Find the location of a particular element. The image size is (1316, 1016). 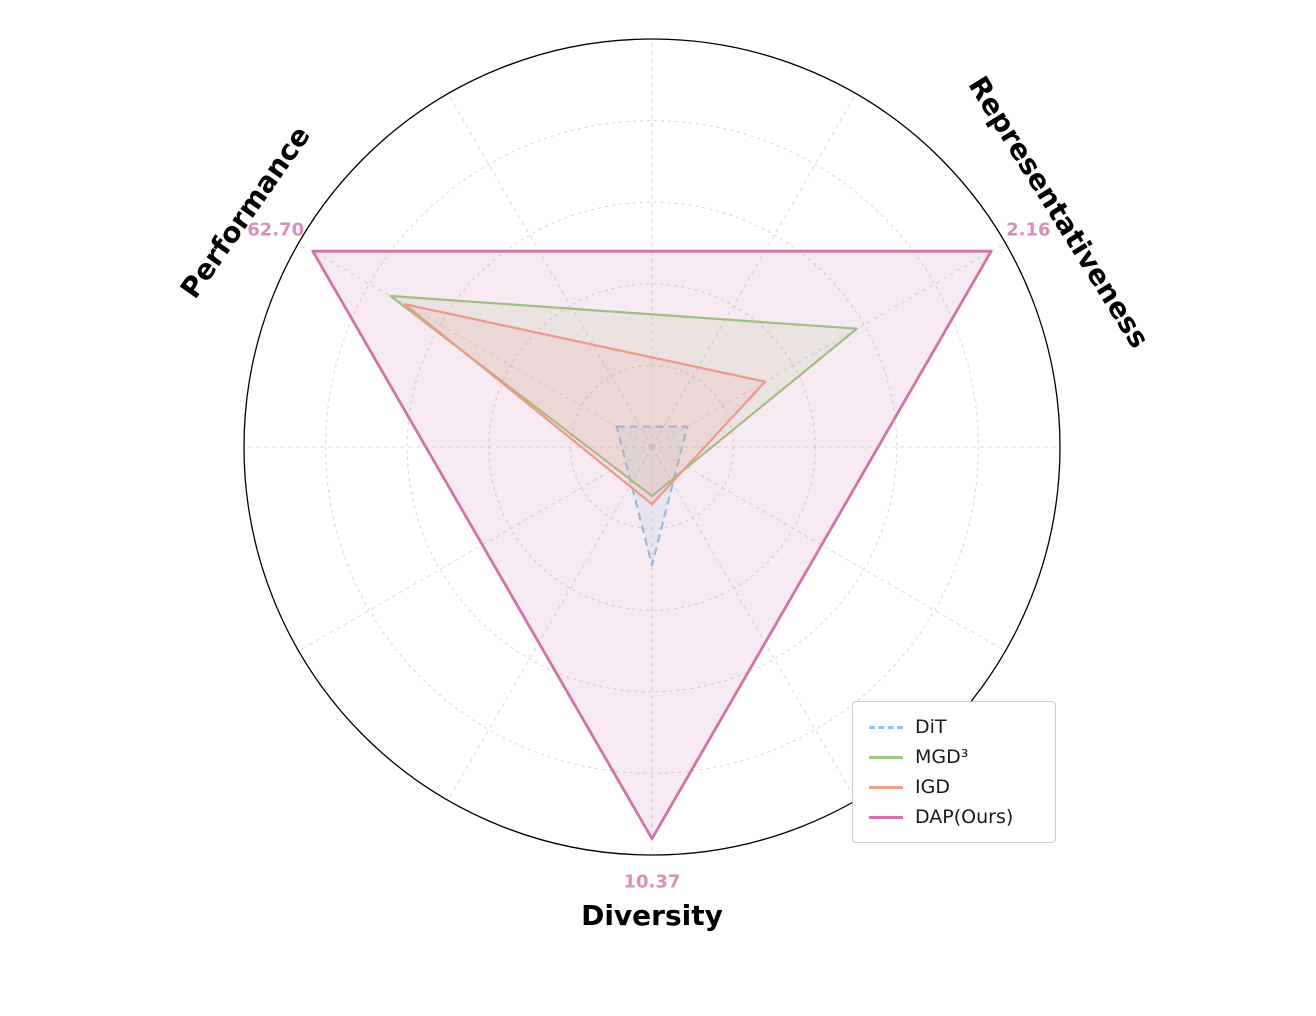

legend-item-dit: DiT is located at coordinates (954, 727).